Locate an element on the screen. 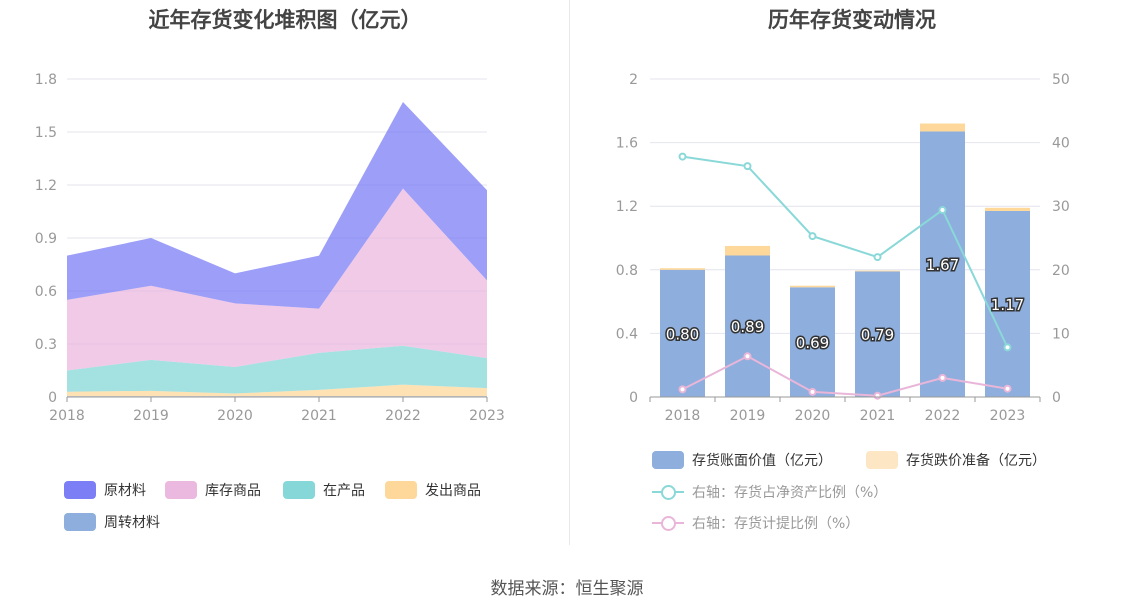  legend-item: 库存商品 is located at coordinates (213, 490).